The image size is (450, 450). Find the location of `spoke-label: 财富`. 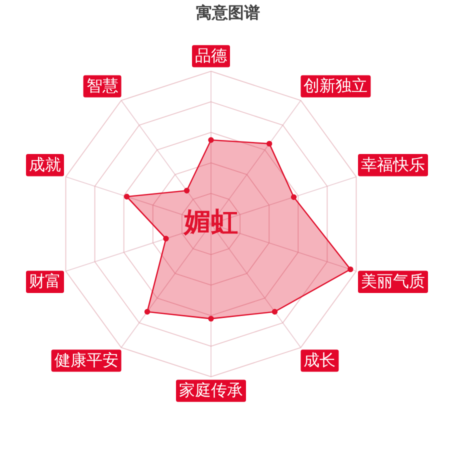

spoke-label: 财富 is located at coordinates (45, 280).